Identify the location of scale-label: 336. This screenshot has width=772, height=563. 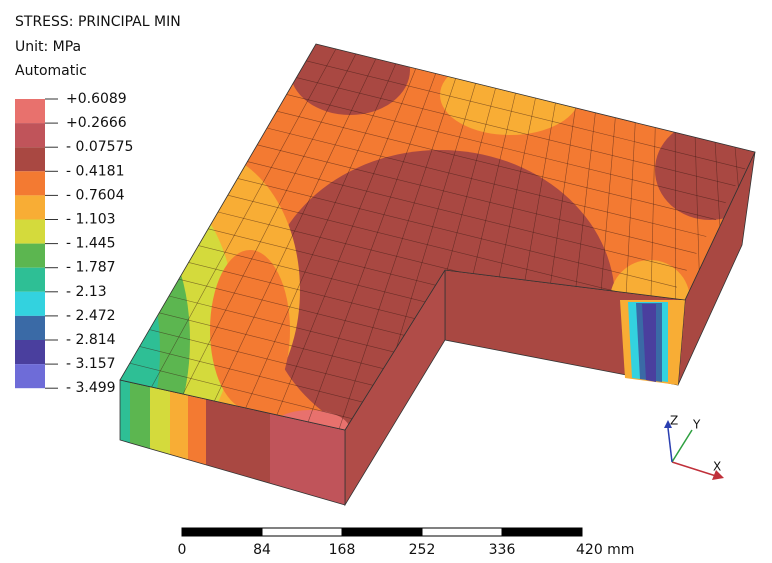
(502, 550).